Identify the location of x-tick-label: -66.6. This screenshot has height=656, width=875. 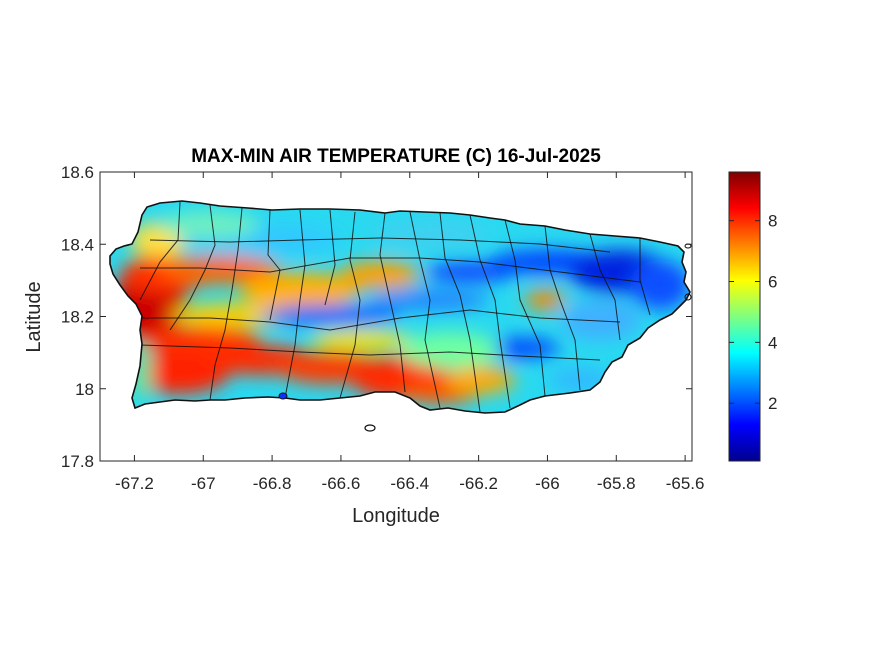
(341, 483).